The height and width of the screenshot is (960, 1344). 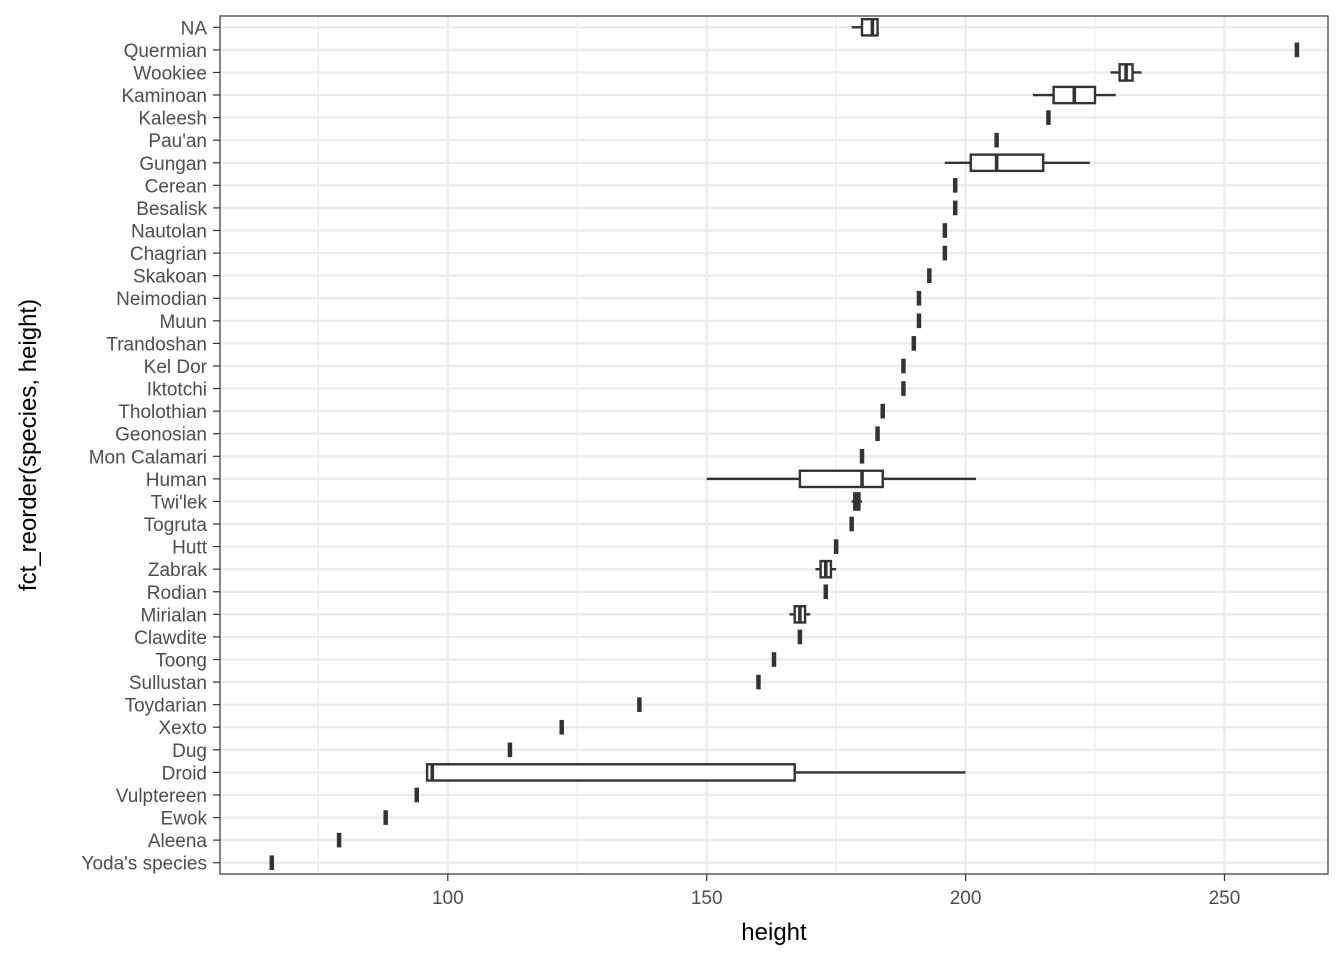 I want to click on y-tick-label: Dug, so click(x=189, y=751).